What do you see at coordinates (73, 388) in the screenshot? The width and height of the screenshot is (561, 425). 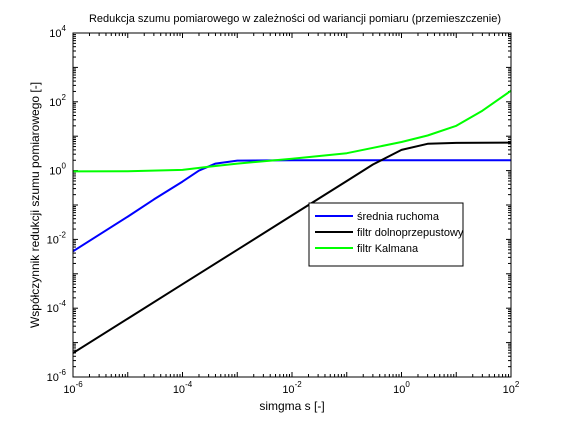 I see `x-tick-label: 10⁻⁶` at bounding box center [73, 388].